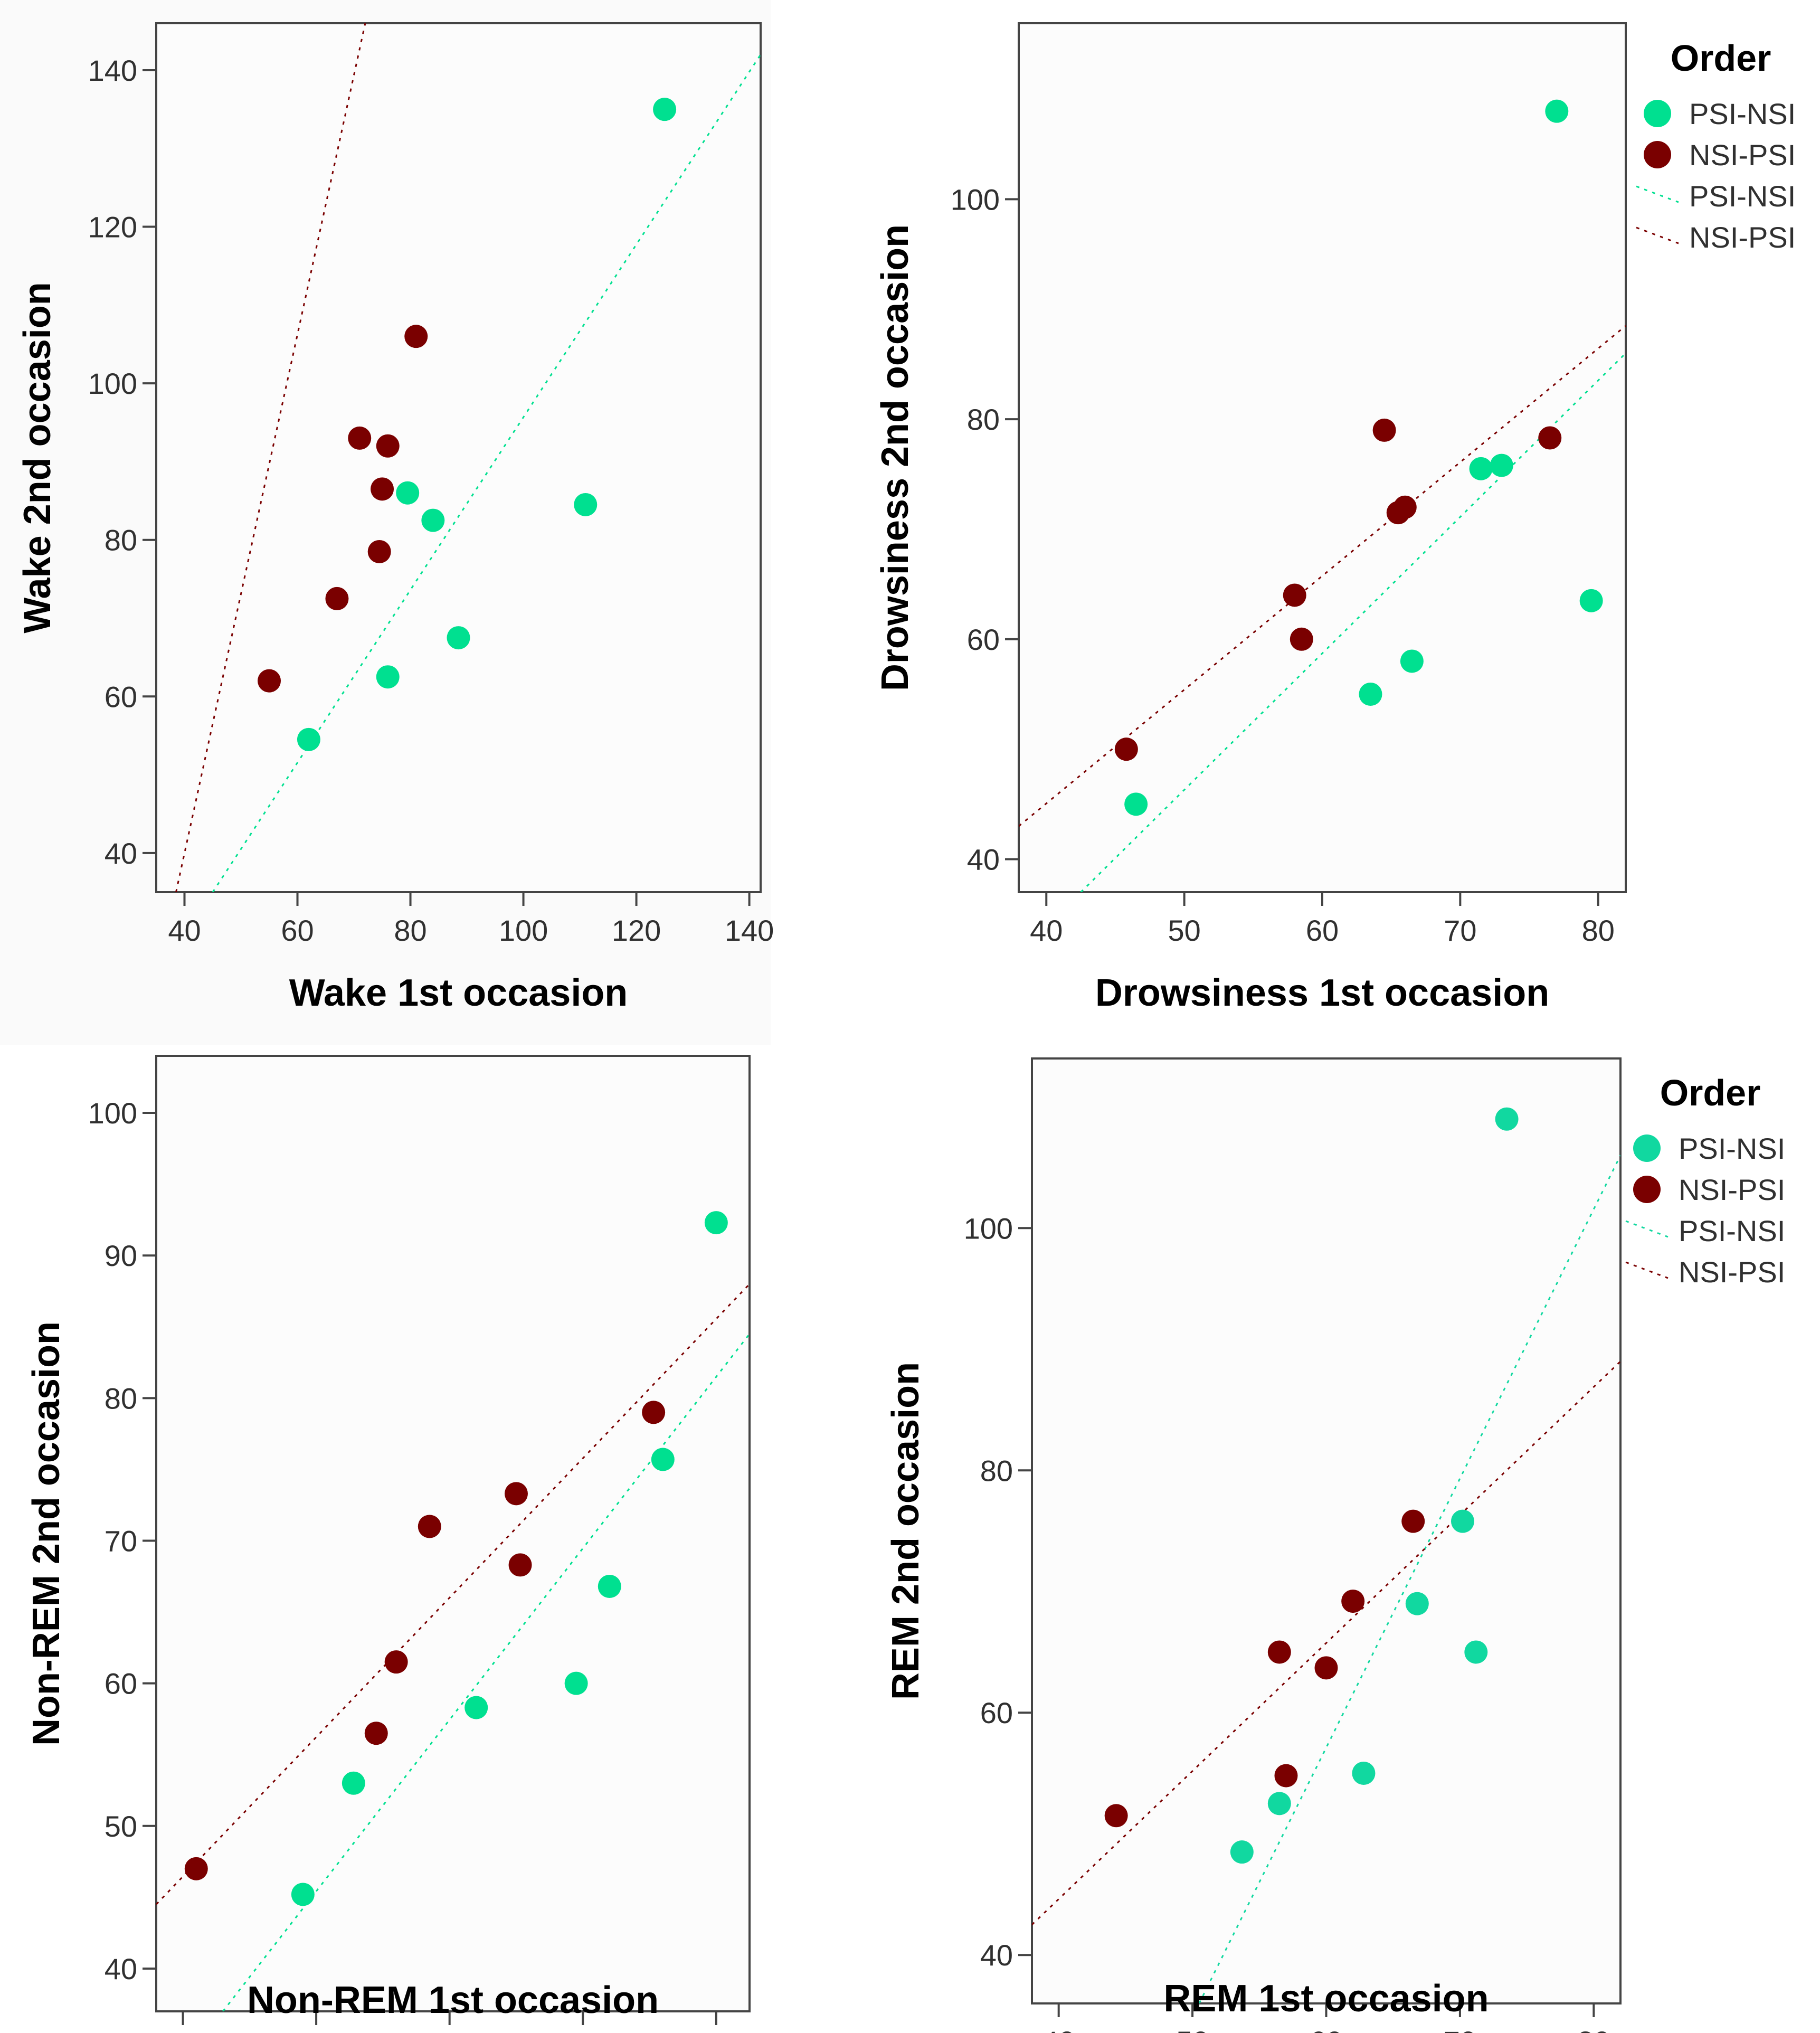  Describe the element at coordinates (121, 1827) in the screenshot. I see `y-tick-label: 50` at that location.